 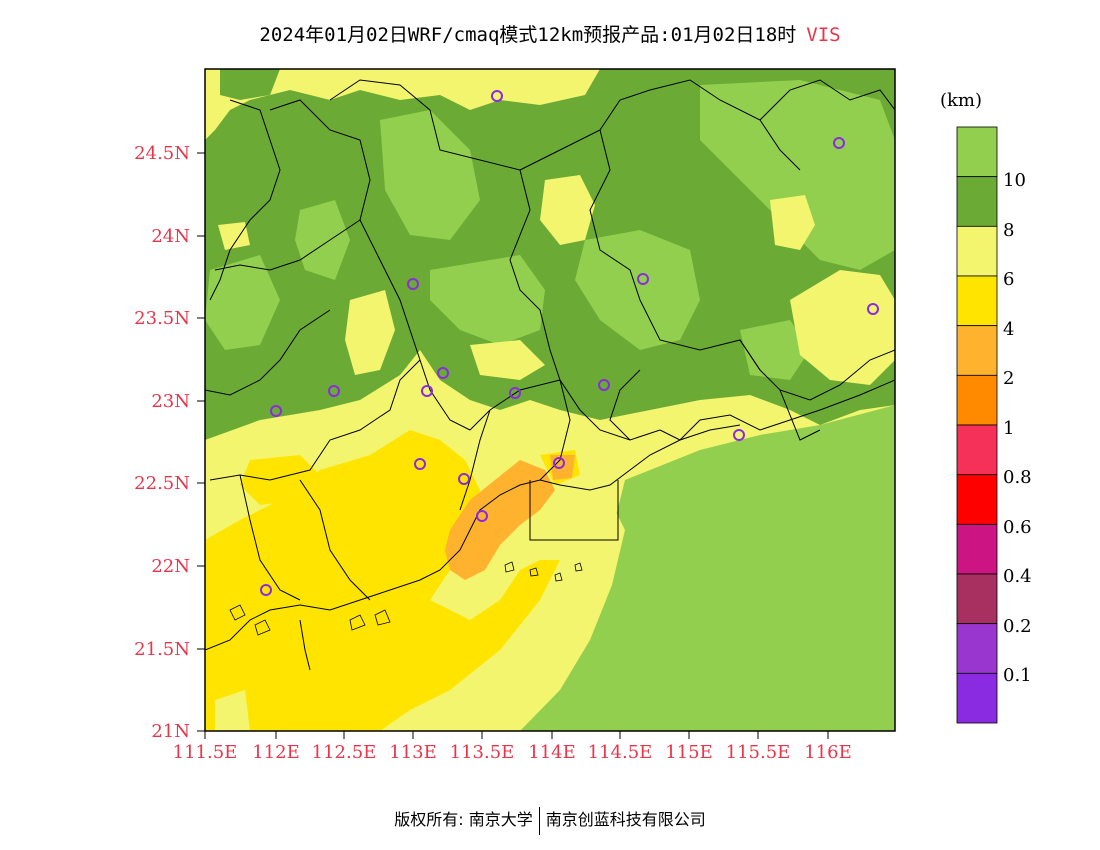 I want to click on title-main: 2024年01月02日WRF/cmaq模式12km预报产品:01月02日18时, so click(x=528, y=35).